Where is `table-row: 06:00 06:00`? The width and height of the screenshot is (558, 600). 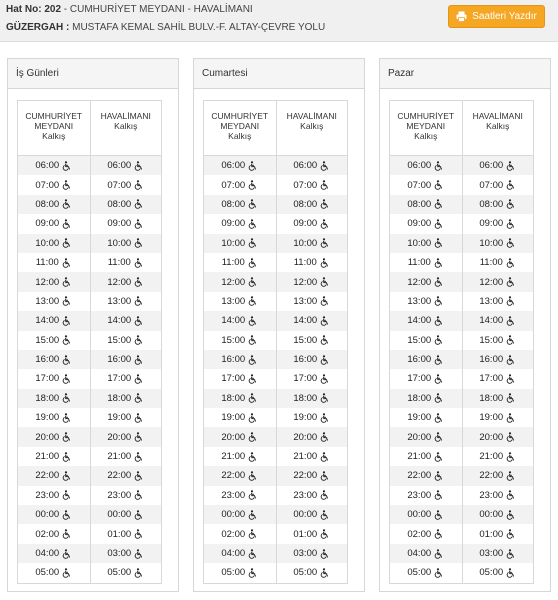
table-row: 06:00 06:00 is located at coordinates (276, 166).